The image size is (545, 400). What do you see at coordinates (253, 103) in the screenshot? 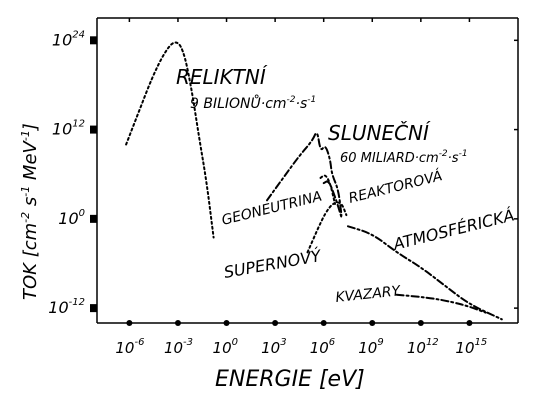
I see `relikt-sublabel: 9 BILIONŮ·cm-2·s-1` at bounding box center [253, 103].